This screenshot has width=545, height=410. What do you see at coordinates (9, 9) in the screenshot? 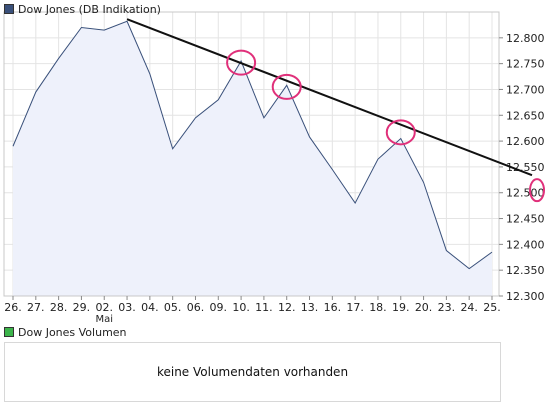
I see `legend-main-swatch` at bounding box center [9, 9].